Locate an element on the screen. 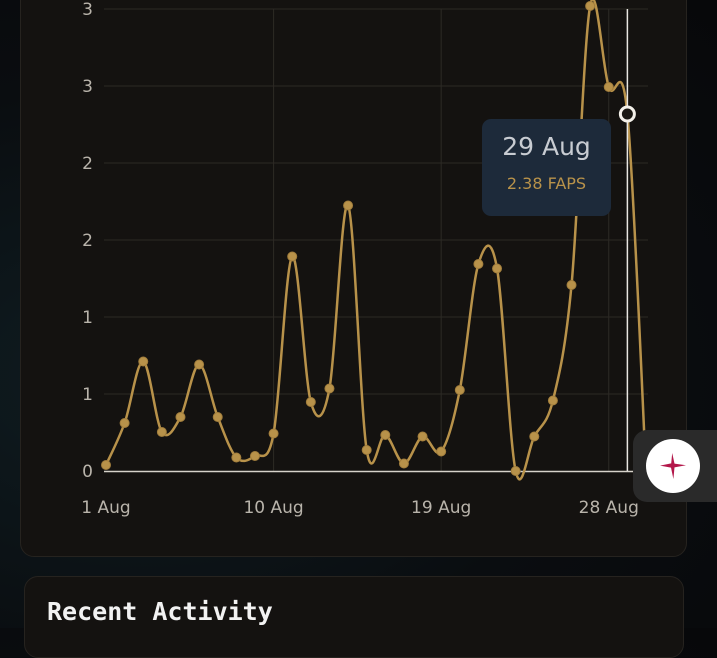  tooltip-date: 29 Aug is located at coordinates (546, 146).